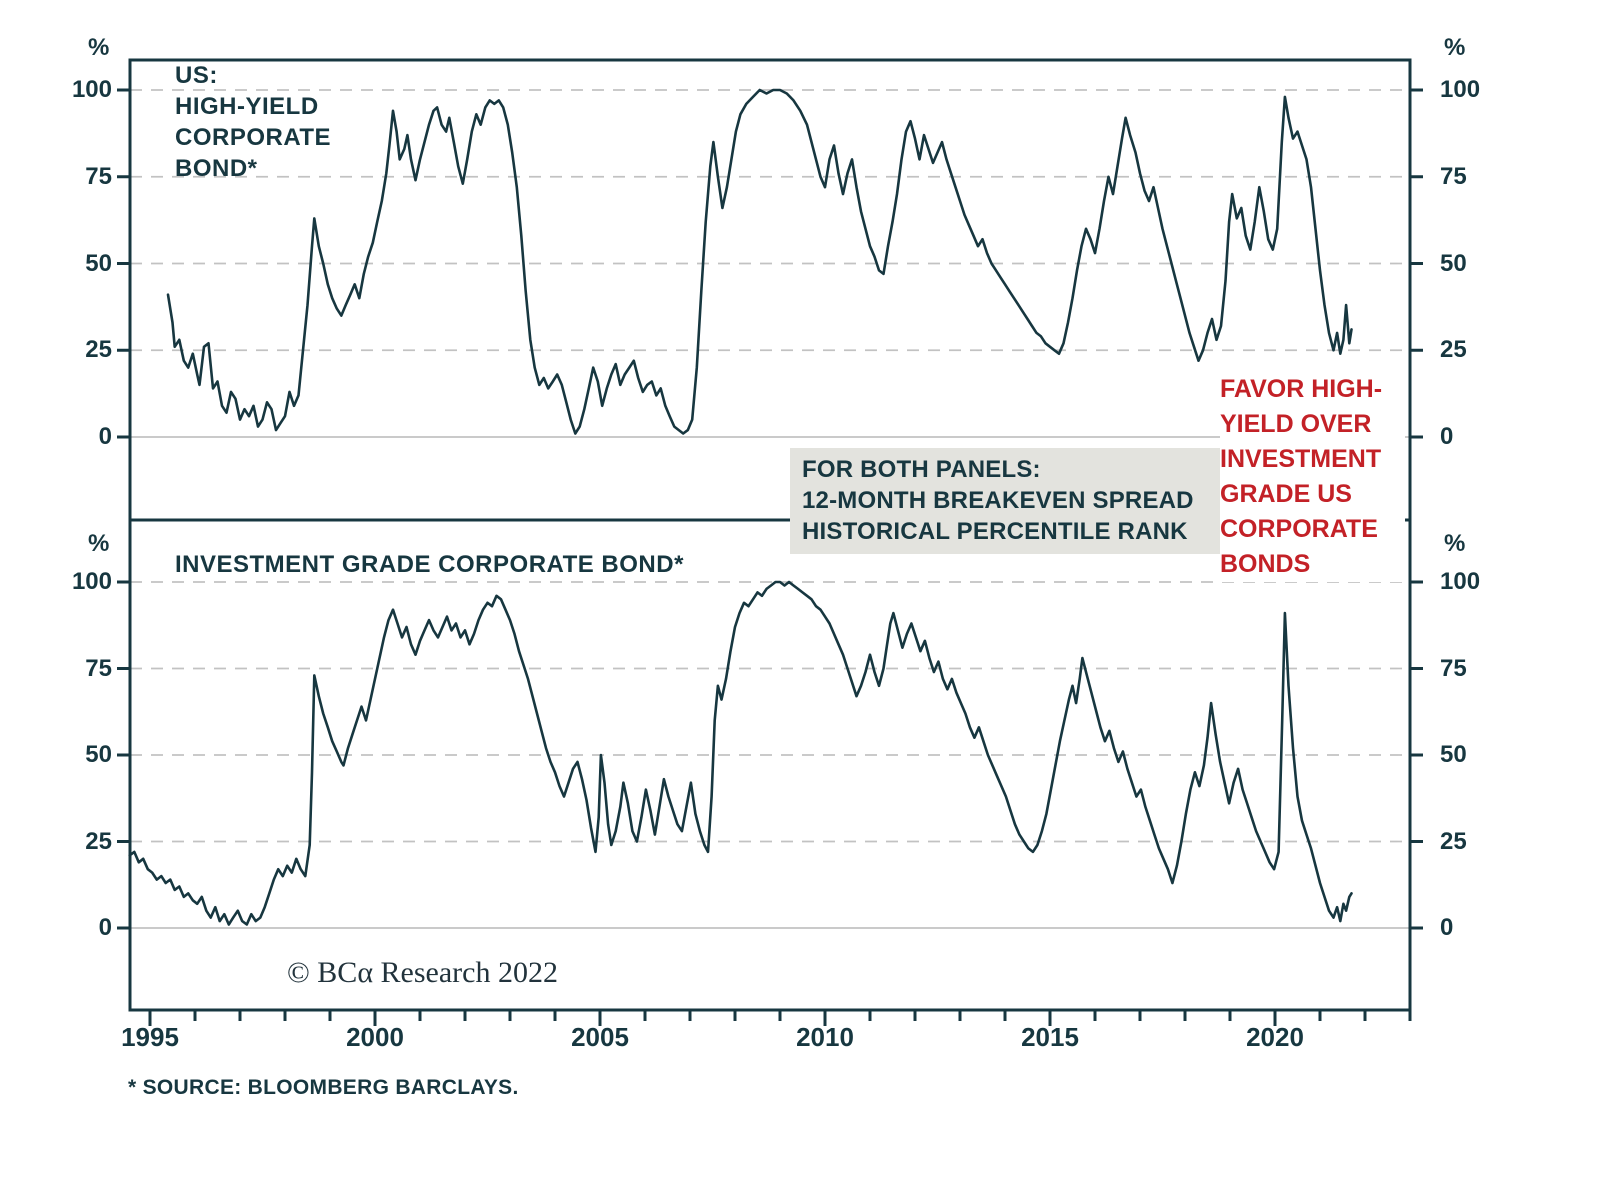 The width and height of the screenshot is (1600, 1186). What do you see at coordinates (253, 137) in the screenshot?
I see `title-line: CORPORATE` at bounding box center [253, 137].